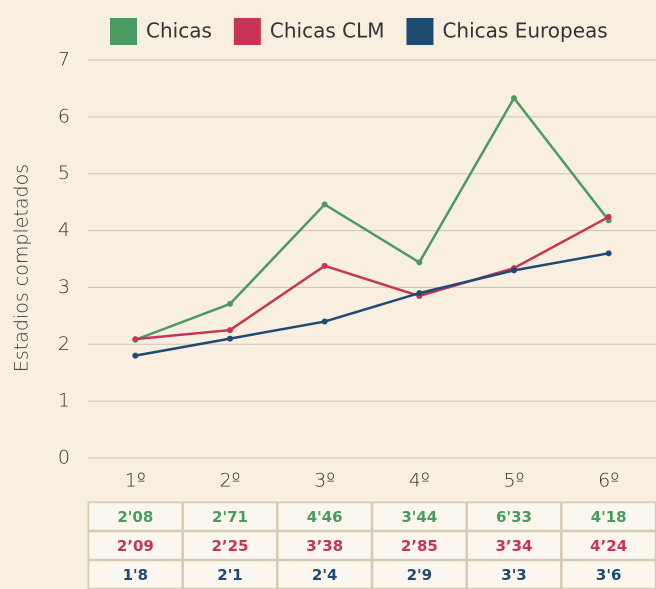 The width and height of the screenshot is (656, 589). What do you see at coordinates (608, 546) in the screenshot?
I see `table-value: 4’24` at bounding box center [608, 546].